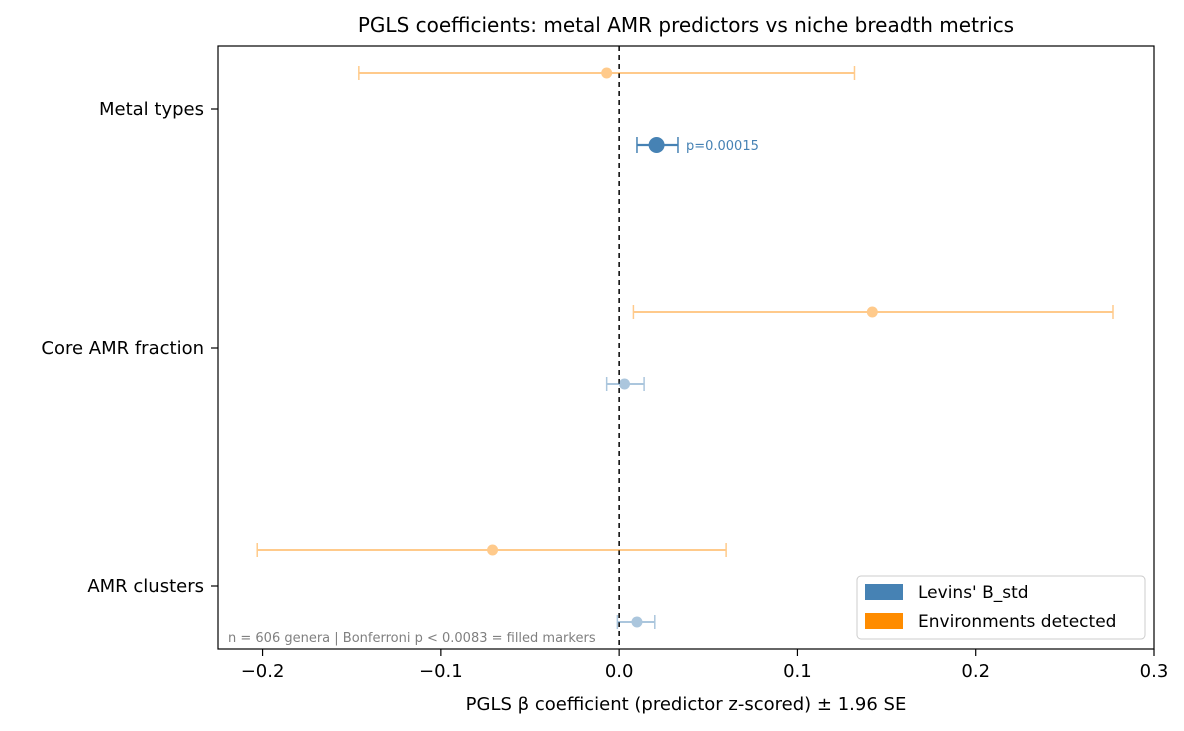 The width and height of the screenshot is (1184, 731). I want to click on x-tick-label: 0.0, so click(619, 671).